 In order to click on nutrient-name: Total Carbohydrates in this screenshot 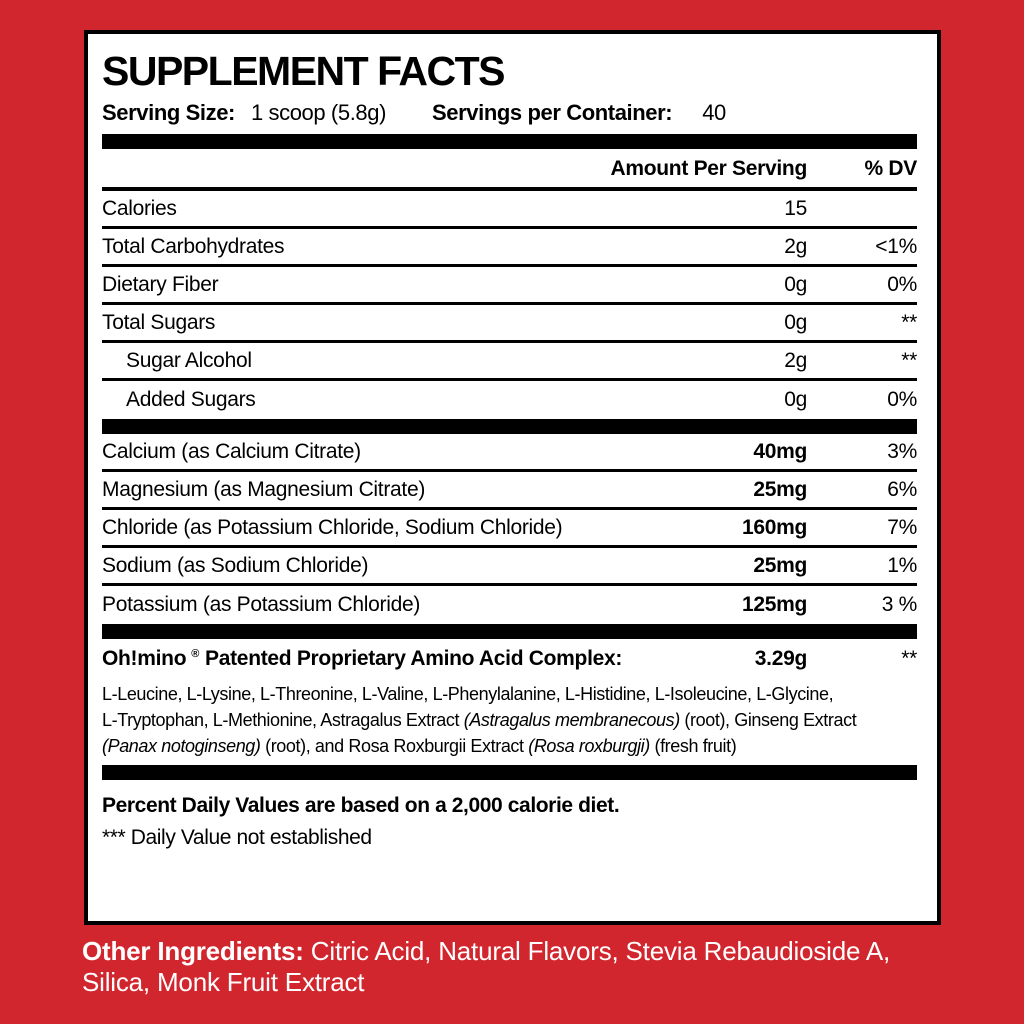, I will do `click(193, 246)`.